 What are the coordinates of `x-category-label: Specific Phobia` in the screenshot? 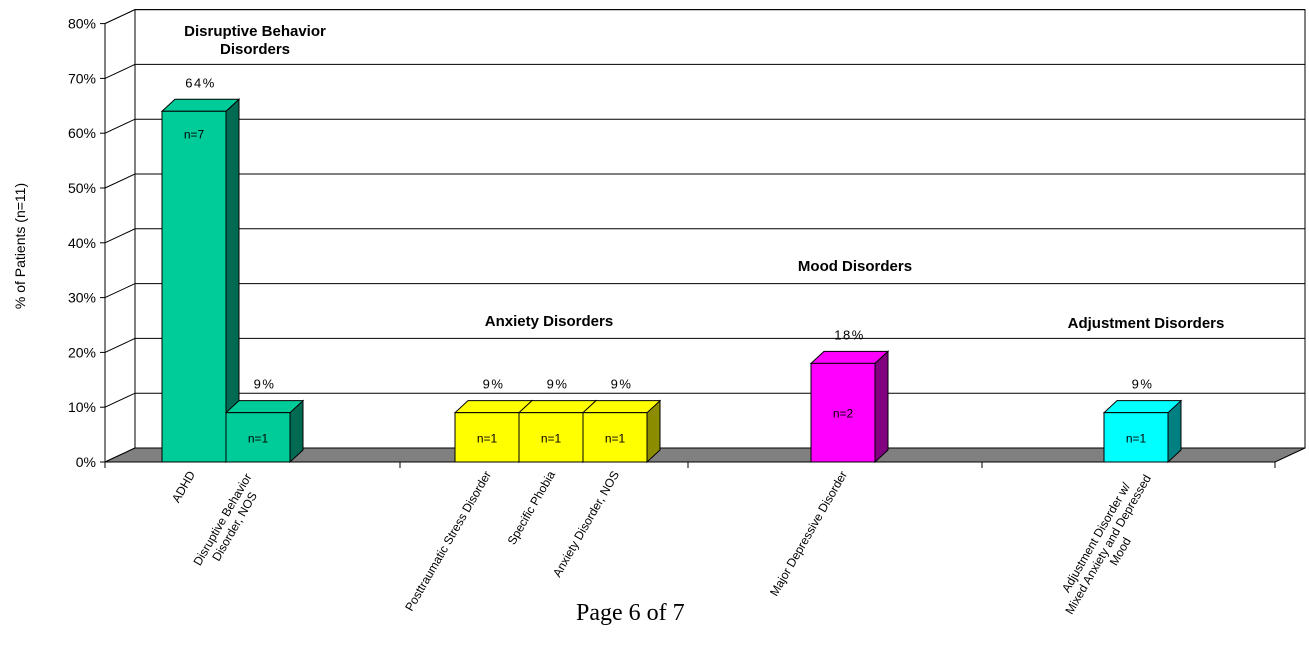 It's located at (532, 507).